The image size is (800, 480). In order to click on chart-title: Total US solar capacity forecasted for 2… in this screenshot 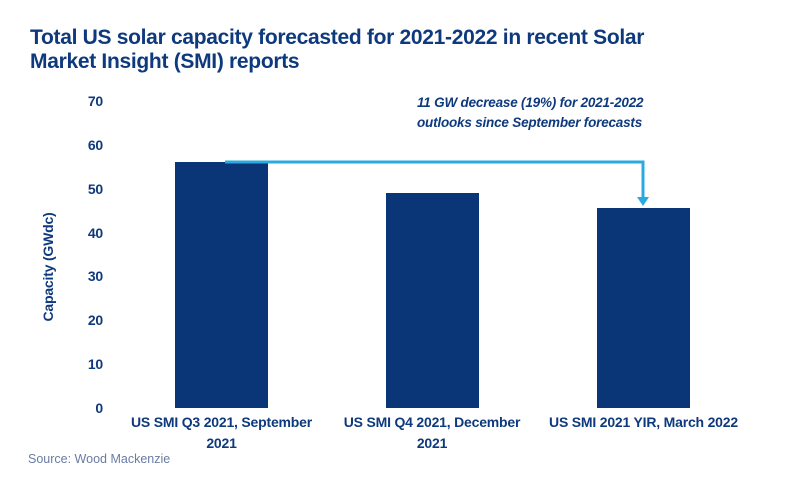, I will do `click(400, 50)`.